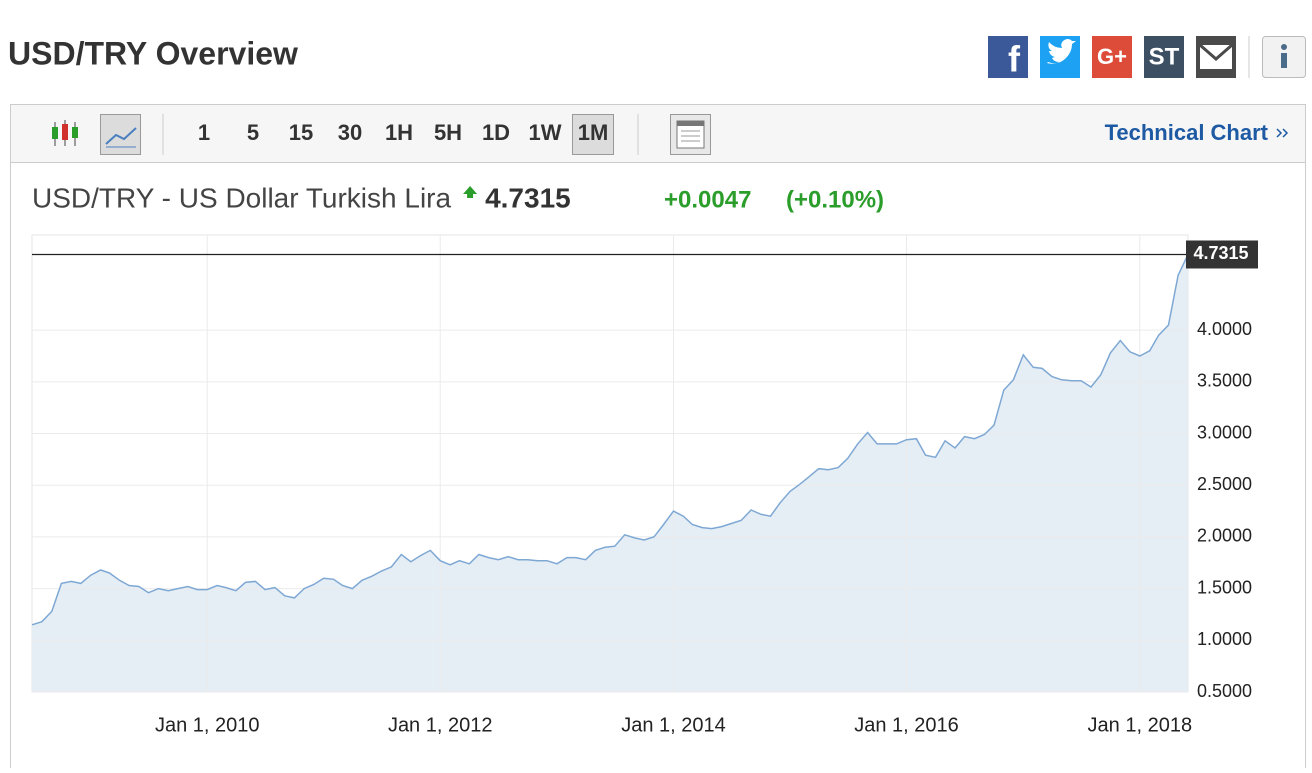  Describe the element at coordinates (707, 199) in the screenshot. I see `price-change: +0.0047` at that location.